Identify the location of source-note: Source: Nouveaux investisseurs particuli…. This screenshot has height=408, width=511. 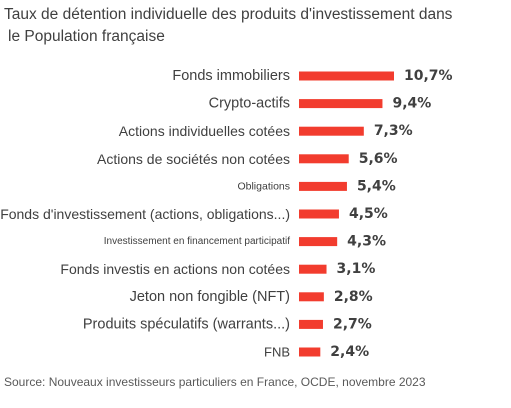
(215, 382).